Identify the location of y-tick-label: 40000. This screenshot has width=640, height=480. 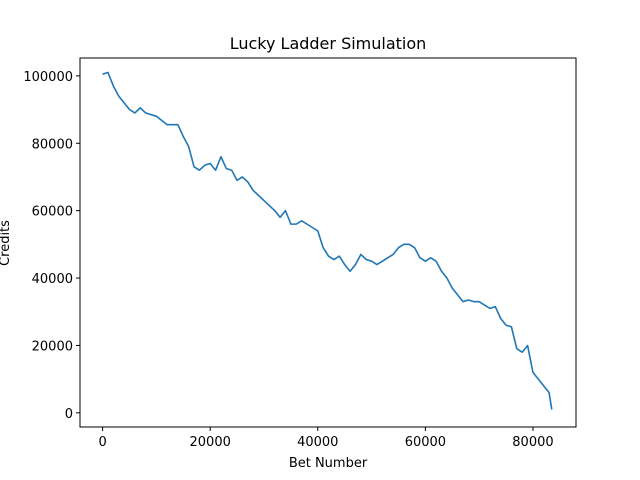
(52, 279).